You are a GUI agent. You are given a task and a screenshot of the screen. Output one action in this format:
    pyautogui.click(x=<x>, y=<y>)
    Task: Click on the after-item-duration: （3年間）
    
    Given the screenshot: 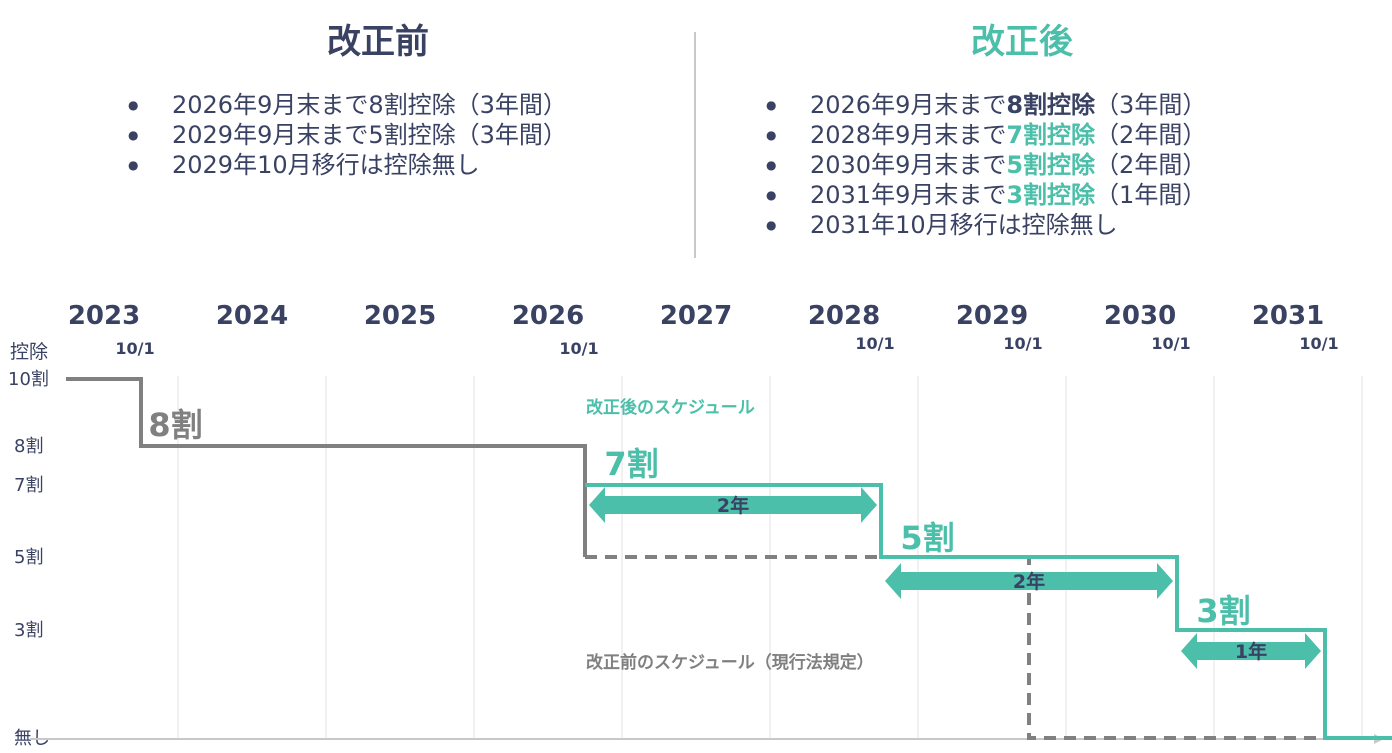 What is the action you would take?
    pyautogui.click(x=1151, y=105)
    